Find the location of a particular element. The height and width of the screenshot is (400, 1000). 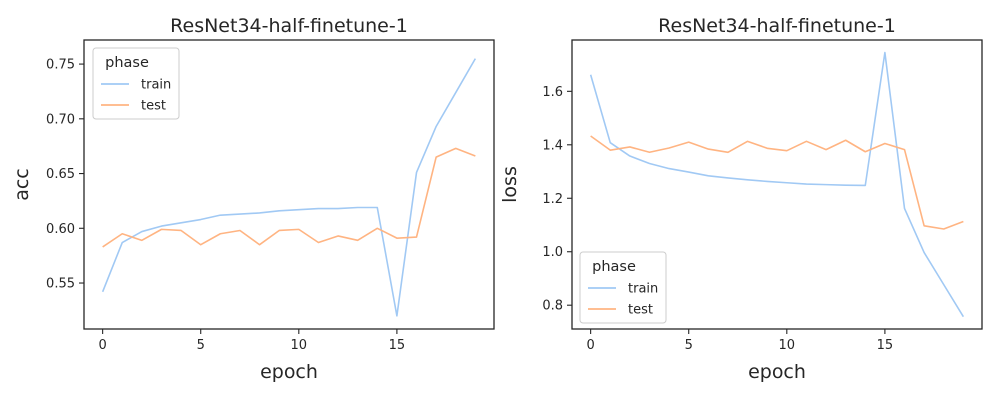

loss-y-tick-label: 1.2 is located at coordinates (552, 199).